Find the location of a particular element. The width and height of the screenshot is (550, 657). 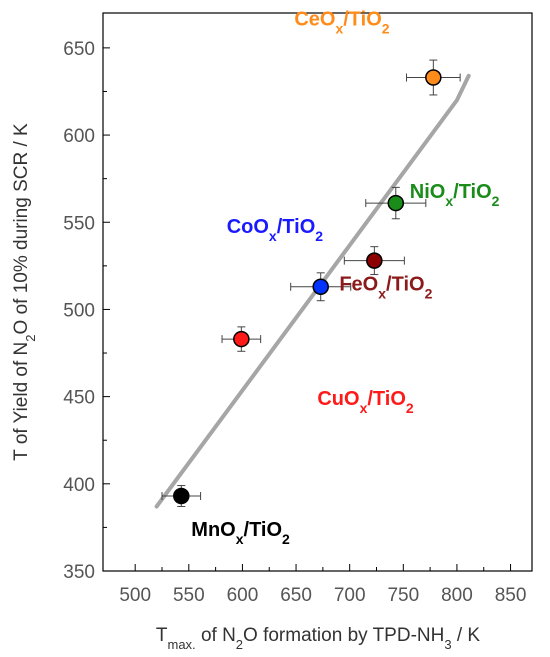

x-tick-label: 650 is located at coordinates (296, 595).